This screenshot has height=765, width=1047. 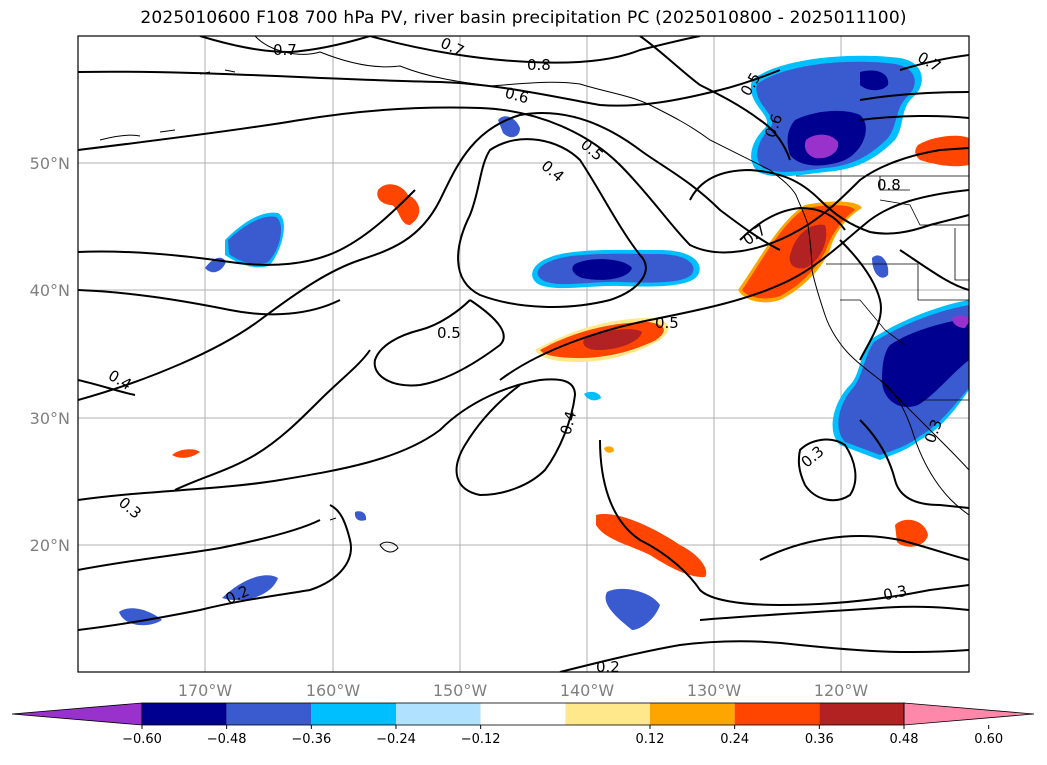 What do you see at coordinates (517, 96) in the screenshot?
I see `contour-label: 0.6` at bounding box center [517, 96].